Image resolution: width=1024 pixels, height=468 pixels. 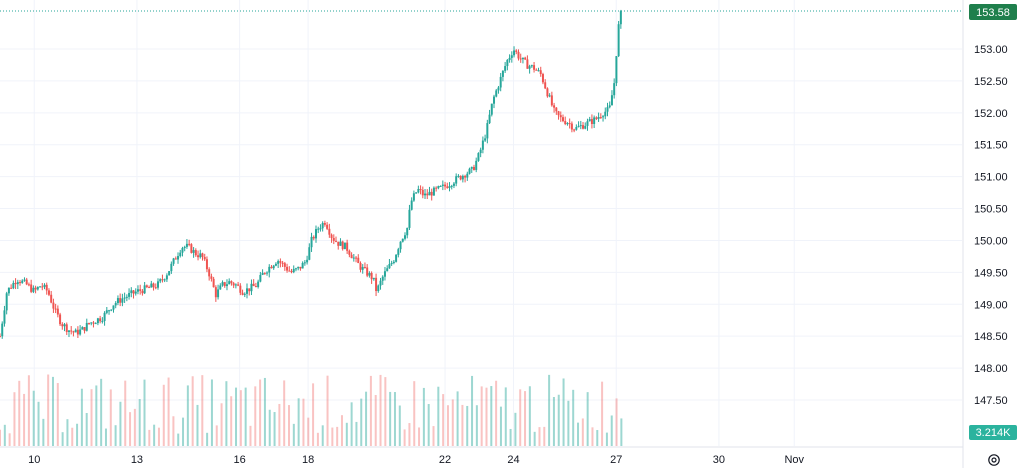 What do you see at coordinates (794, 460) in the screenshot?
I see `x-tick-label: Nov` at bounding box center [794, 460].